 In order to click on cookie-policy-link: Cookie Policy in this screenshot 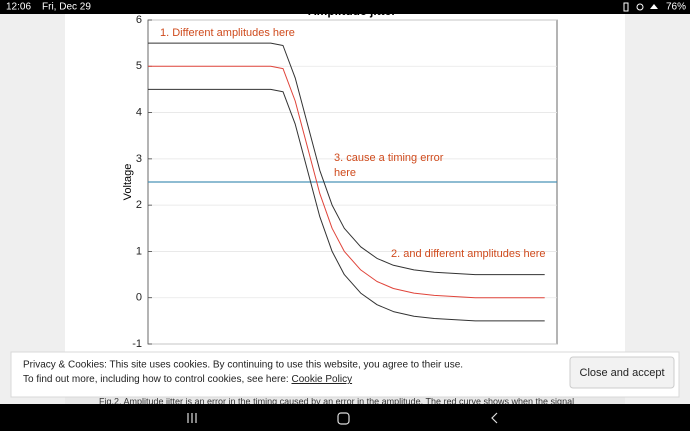, I will do `click(321, 379)`.